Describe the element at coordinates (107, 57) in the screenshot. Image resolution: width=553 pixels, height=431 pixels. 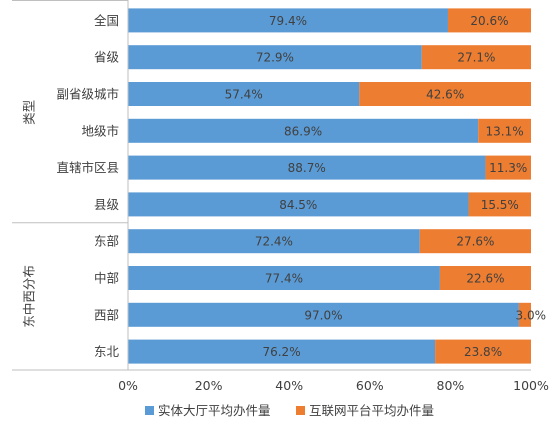
I see `category-label: 省级` at that location.